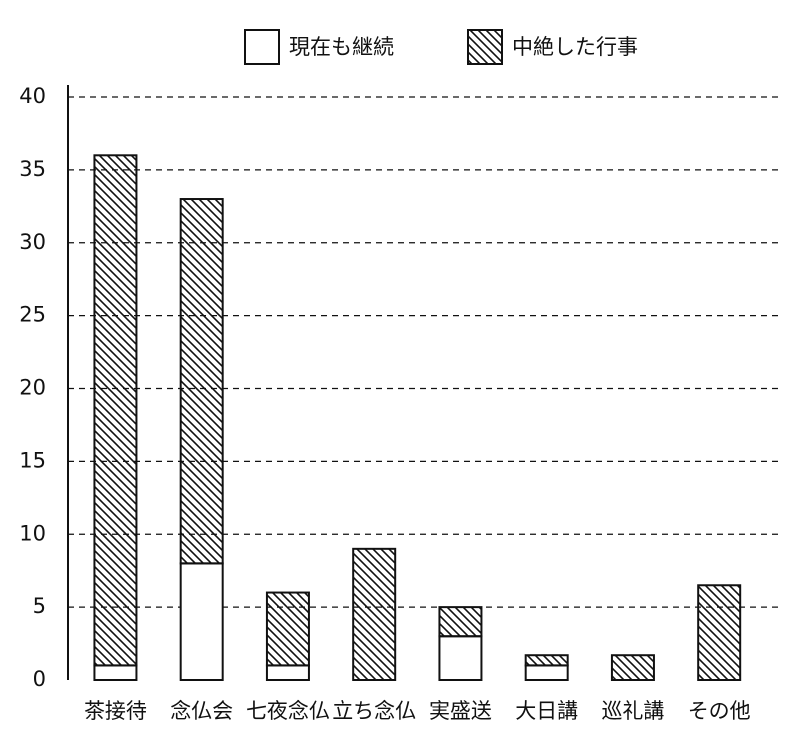  I want to click on x-tick-label: その他, so click(719, 711).